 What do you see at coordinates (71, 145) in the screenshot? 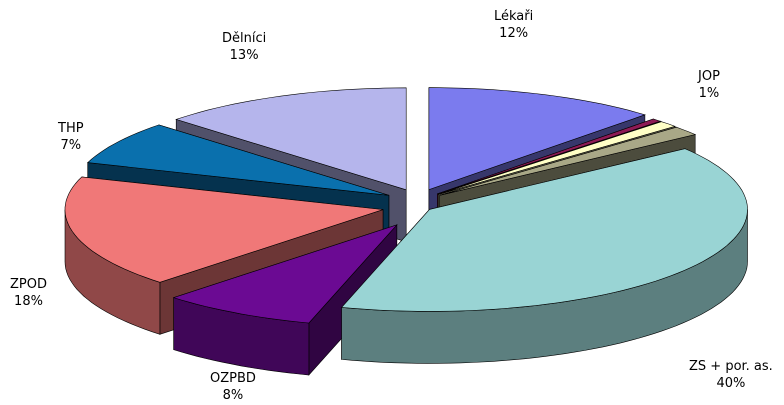
I see `label-thp-value: 7%` at bounding box center [71, 145].